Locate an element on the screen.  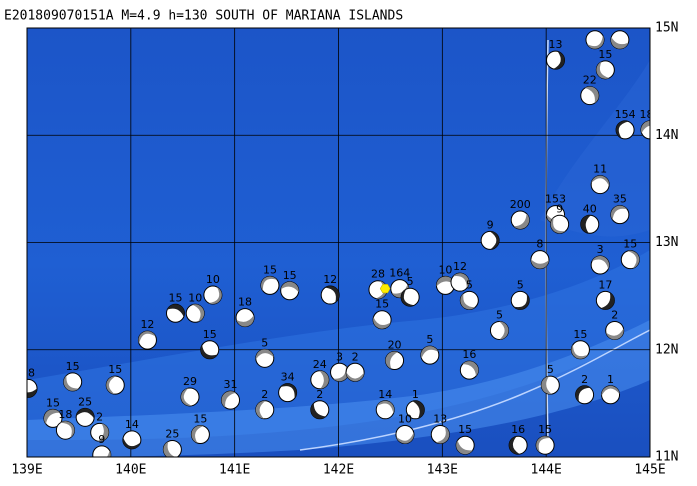
lat-tick-label: 15N is located at coordinates (666, 28).